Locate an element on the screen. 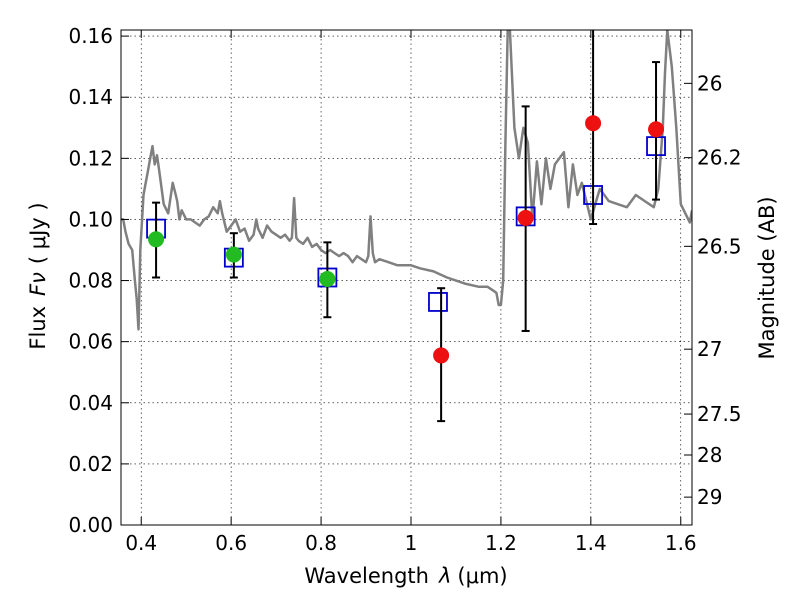 The width and height of the screenshot is (800, 600). magnitude-tick-label: 26 is located at coordinates (709, 83).